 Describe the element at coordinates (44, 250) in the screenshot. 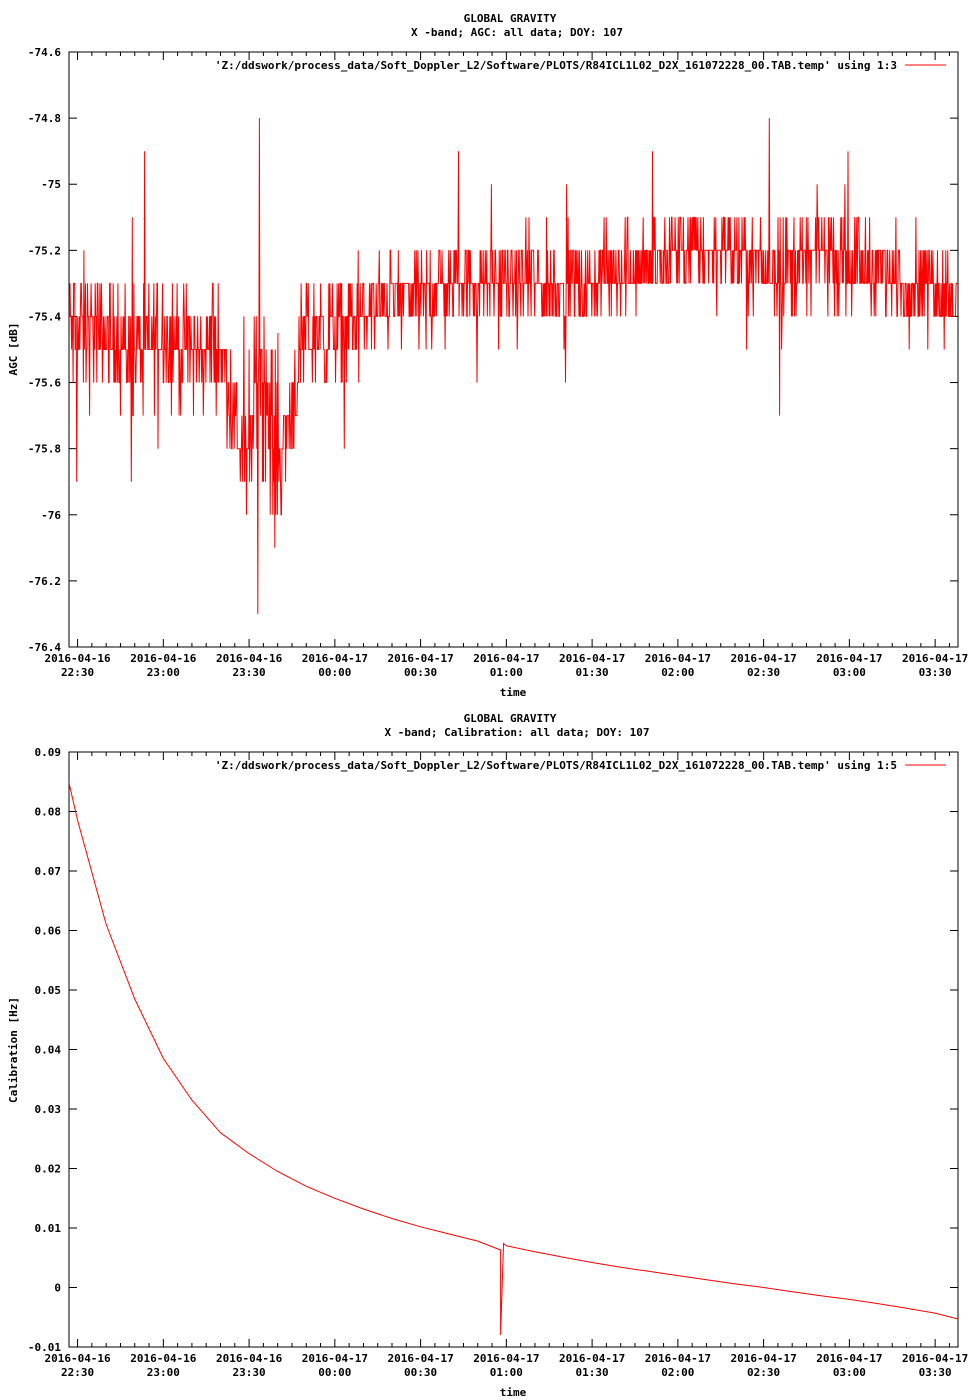

I see `y-tick-label: -75.2` at that location.